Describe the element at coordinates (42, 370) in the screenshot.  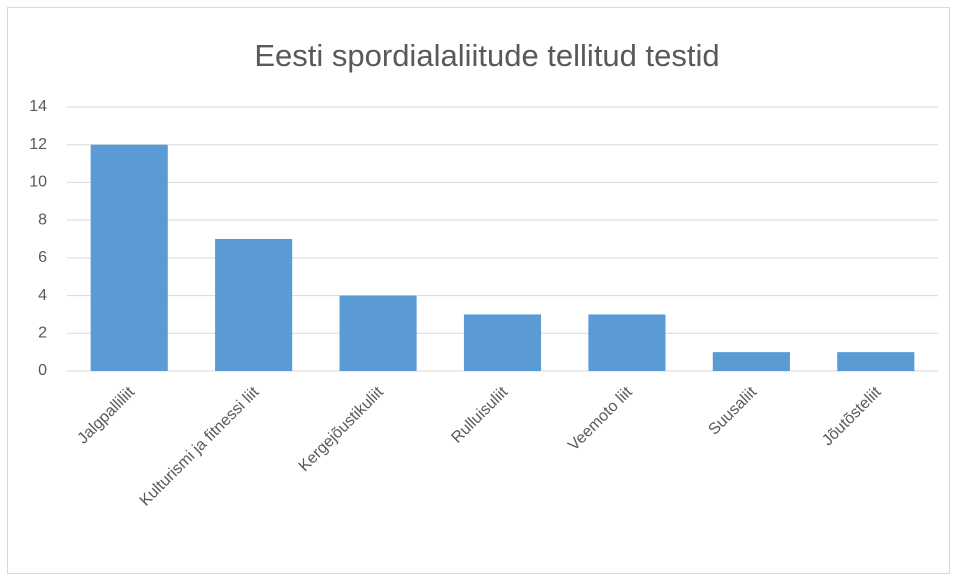
I see `y-tick-label: 0` at that location.